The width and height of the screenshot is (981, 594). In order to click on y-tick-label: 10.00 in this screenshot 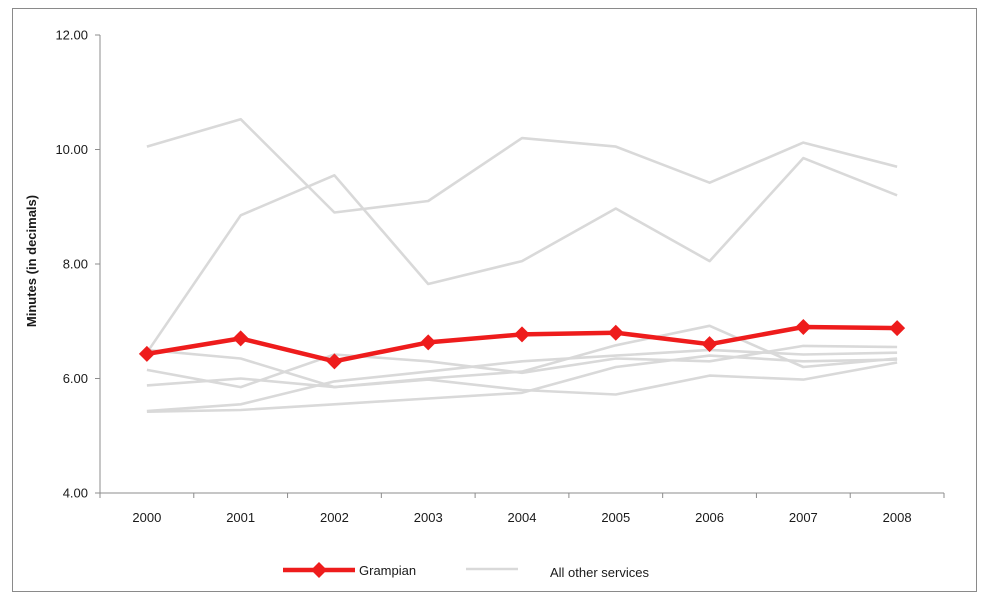, I will do `click(71, 149)`.